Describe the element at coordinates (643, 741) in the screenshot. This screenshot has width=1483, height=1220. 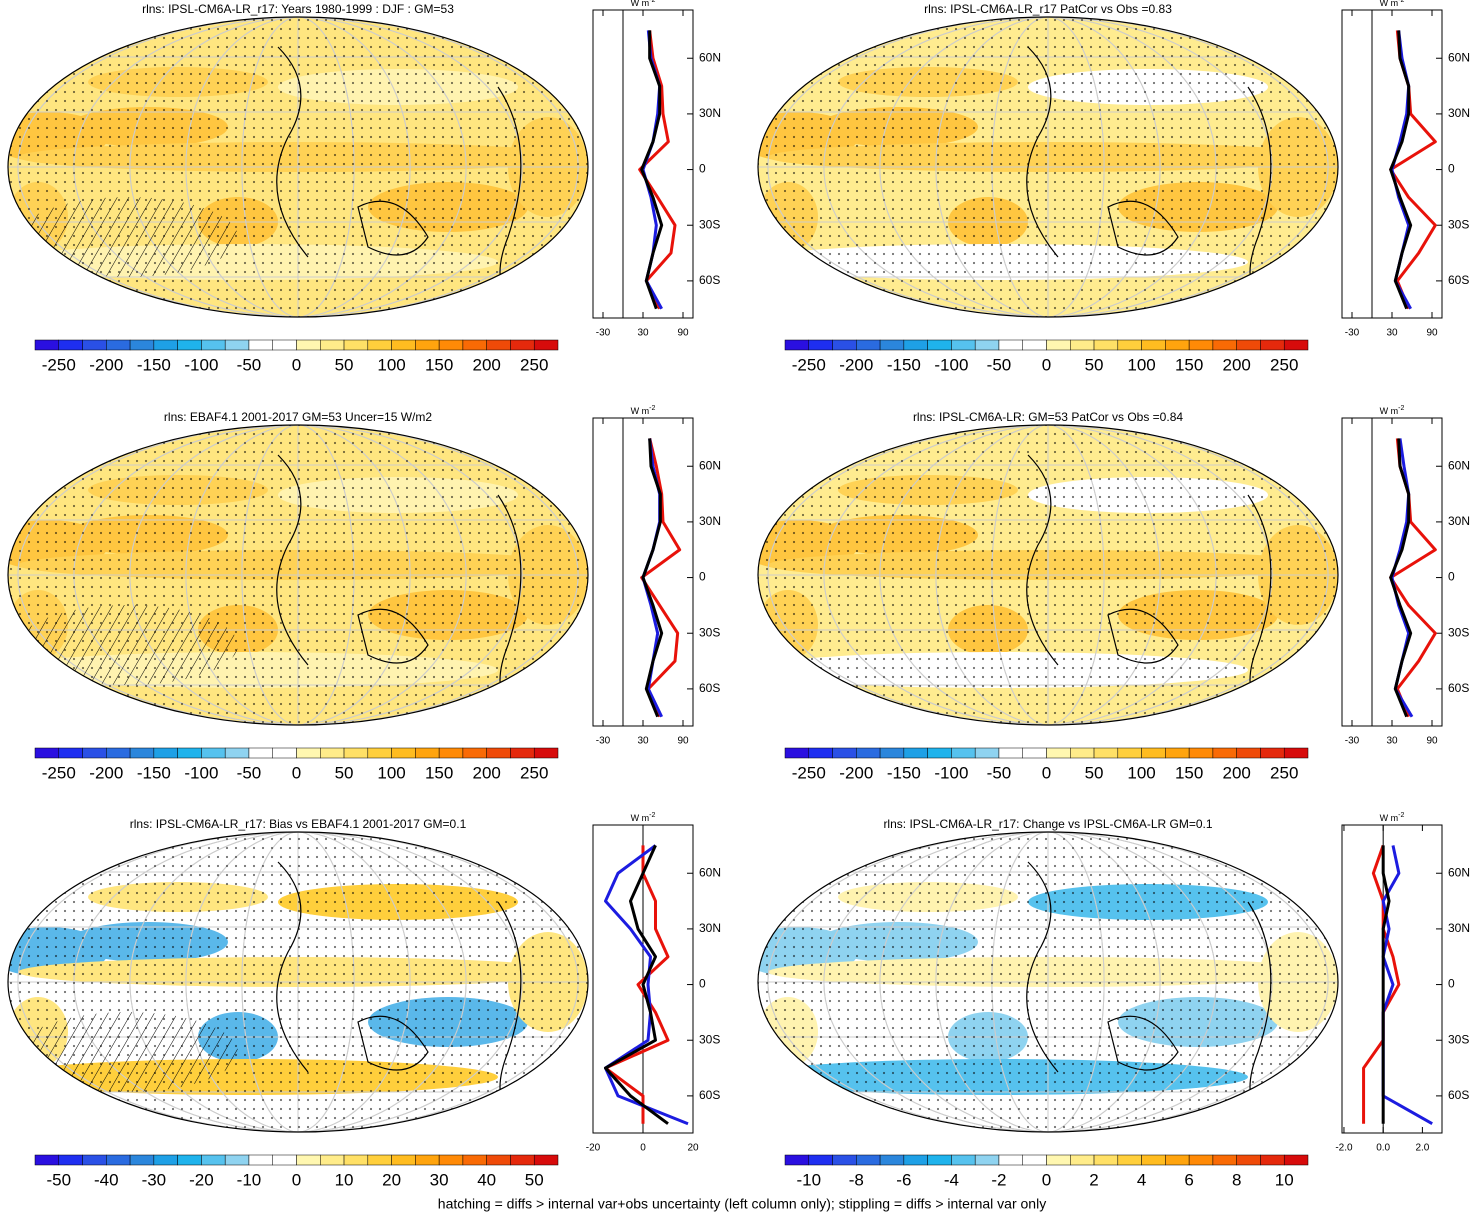
I see `x-tick-label: 30` at that location.